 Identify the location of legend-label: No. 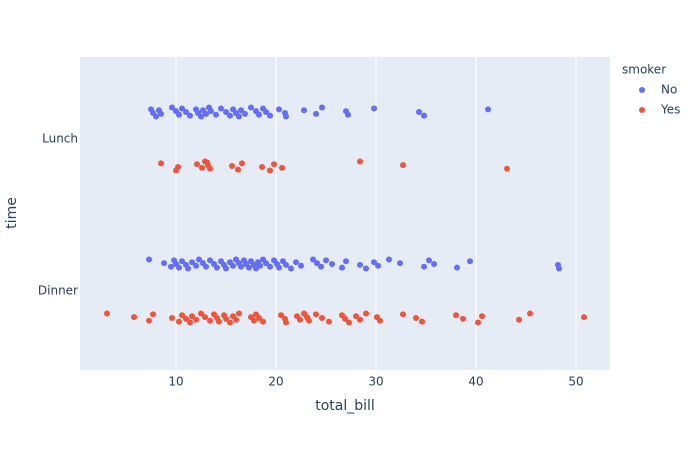
(669, 90).